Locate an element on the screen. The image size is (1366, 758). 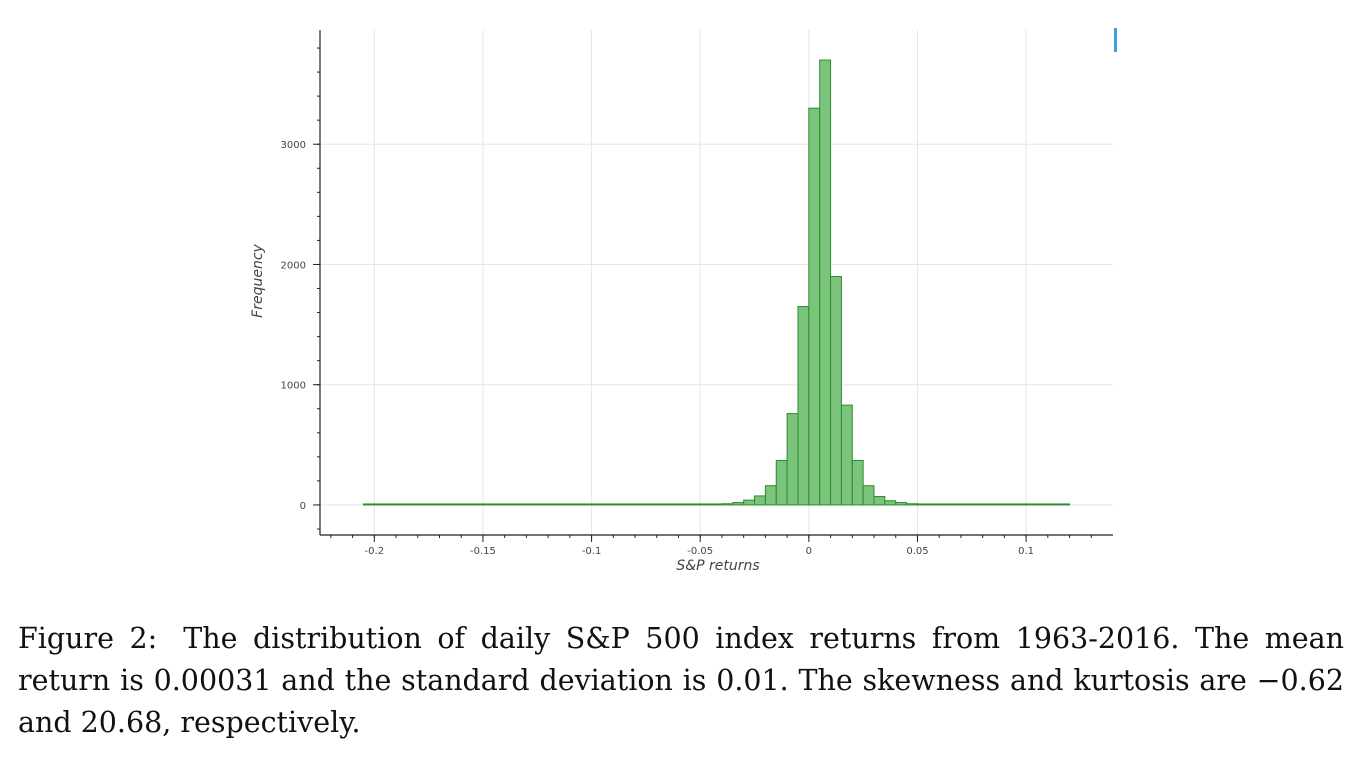
figure-label: Figure 2: is located at coordinates (88, 638).